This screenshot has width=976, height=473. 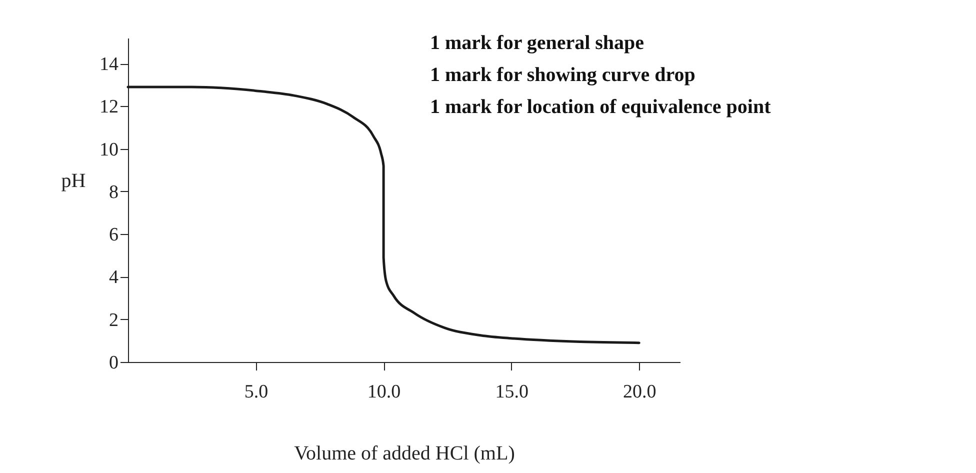 I want to click on x-tick-label: 15.0, so click(x=511, y=392).